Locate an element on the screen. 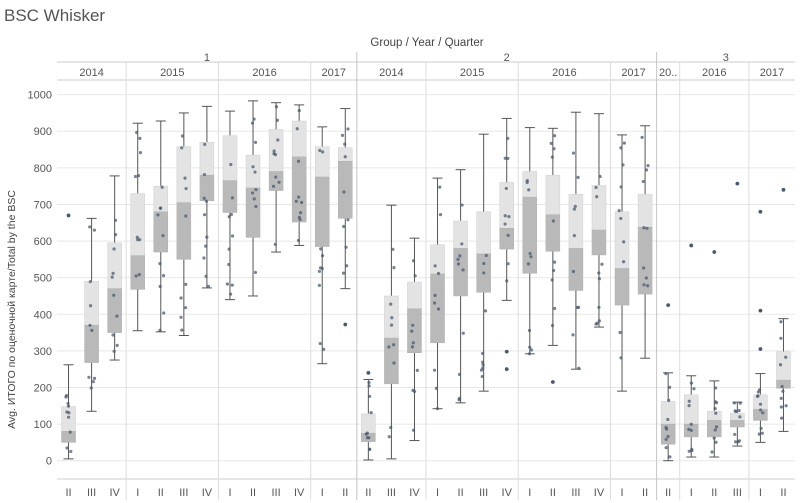  year-label: 2014 is located at coordinates (91, 73).